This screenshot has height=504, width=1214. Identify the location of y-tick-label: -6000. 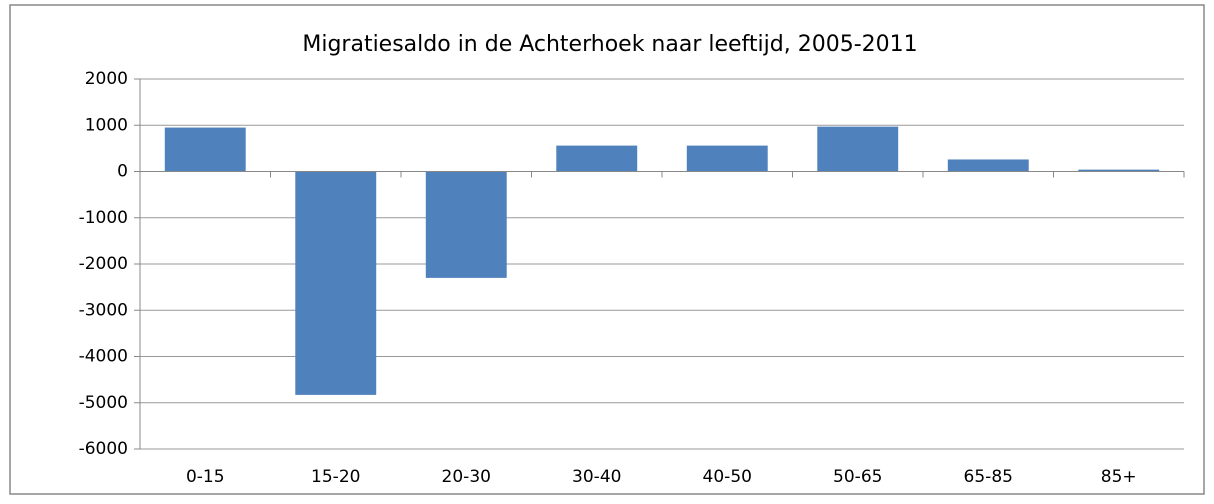
(103, 449).